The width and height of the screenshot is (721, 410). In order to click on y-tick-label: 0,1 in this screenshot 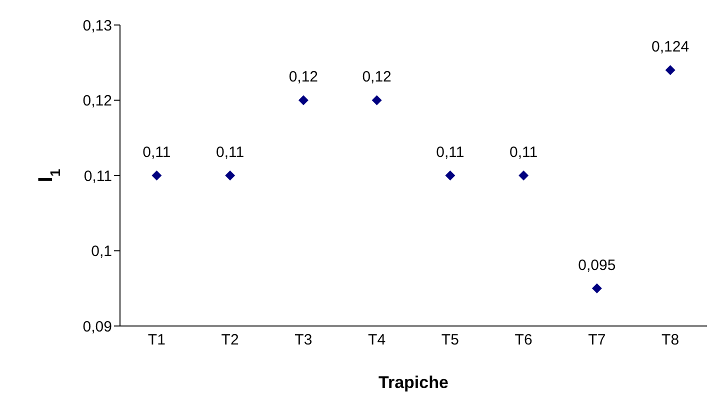, I will do `click(101, 251)`.